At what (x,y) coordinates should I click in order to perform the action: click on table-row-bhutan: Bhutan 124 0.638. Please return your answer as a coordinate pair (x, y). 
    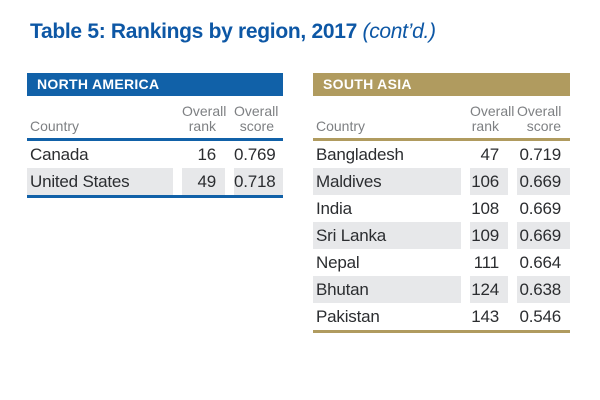
    Looking at the image, I should click on (441, 289).